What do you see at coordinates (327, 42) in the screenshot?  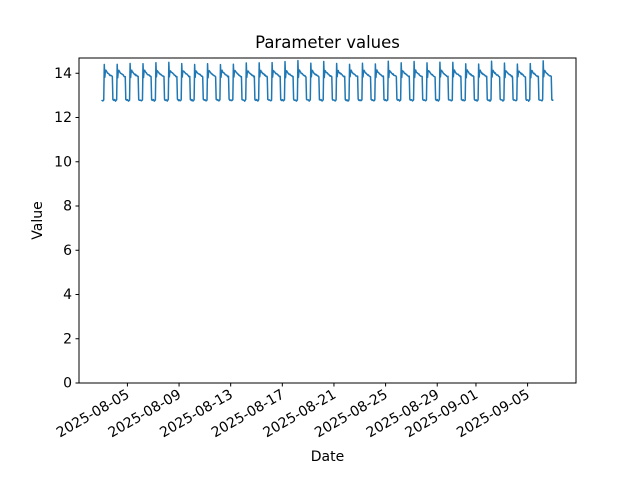 I see `chart-title: Parameter values` at bounding box center [327, 42].